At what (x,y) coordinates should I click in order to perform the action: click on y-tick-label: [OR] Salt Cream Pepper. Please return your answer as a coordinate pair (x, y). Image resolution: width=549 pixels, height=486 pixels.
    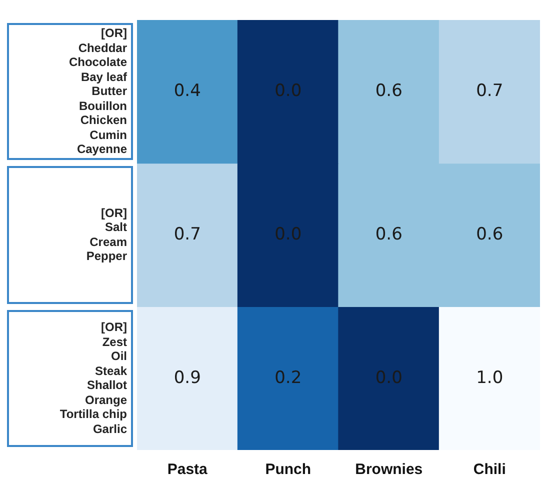
    Looking at the image, I should click on (70, 235).